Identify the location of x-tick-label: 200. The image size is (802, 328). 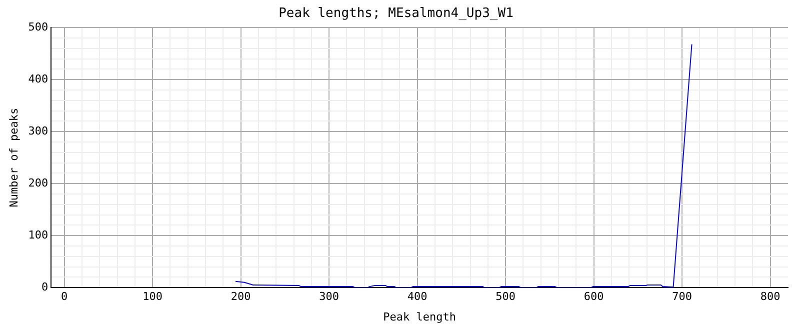
(240, 297).